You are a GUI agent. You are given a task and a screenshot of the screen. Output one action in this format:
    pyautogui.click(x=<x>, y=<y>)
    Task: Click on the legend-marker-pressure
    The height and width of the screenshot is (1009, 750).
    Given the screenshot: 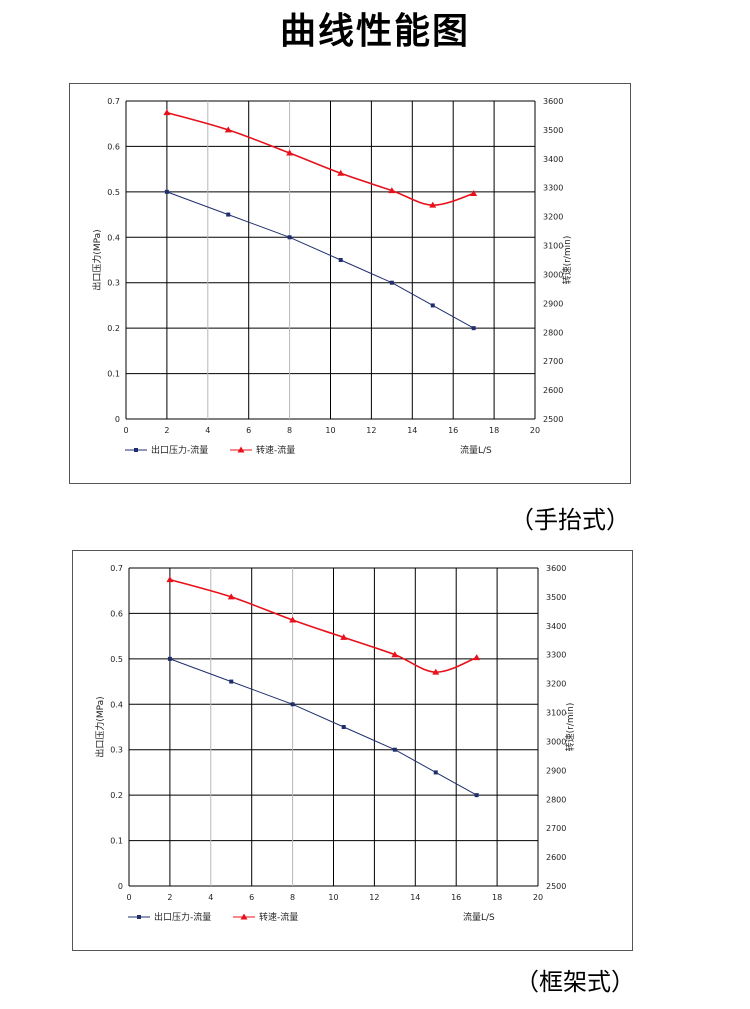 What is the action you would take?
    pyautogui.click(x=136, y=450)
    